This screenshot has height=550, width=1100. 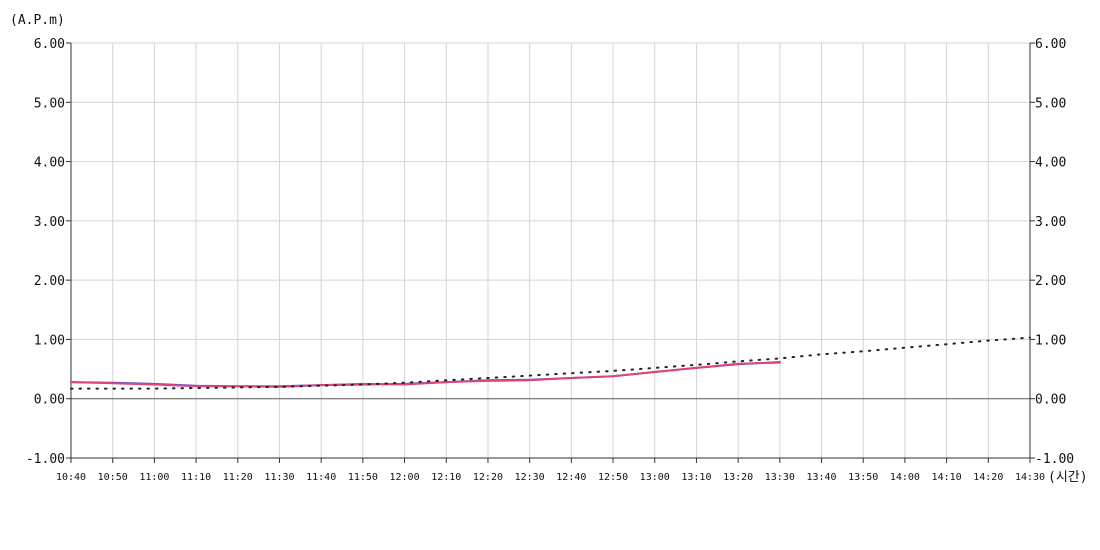 What do you see at coordinates (947, 477) in the screenshot?
I see `x-tick-label: 14:10` at bounding box center [947, 477].